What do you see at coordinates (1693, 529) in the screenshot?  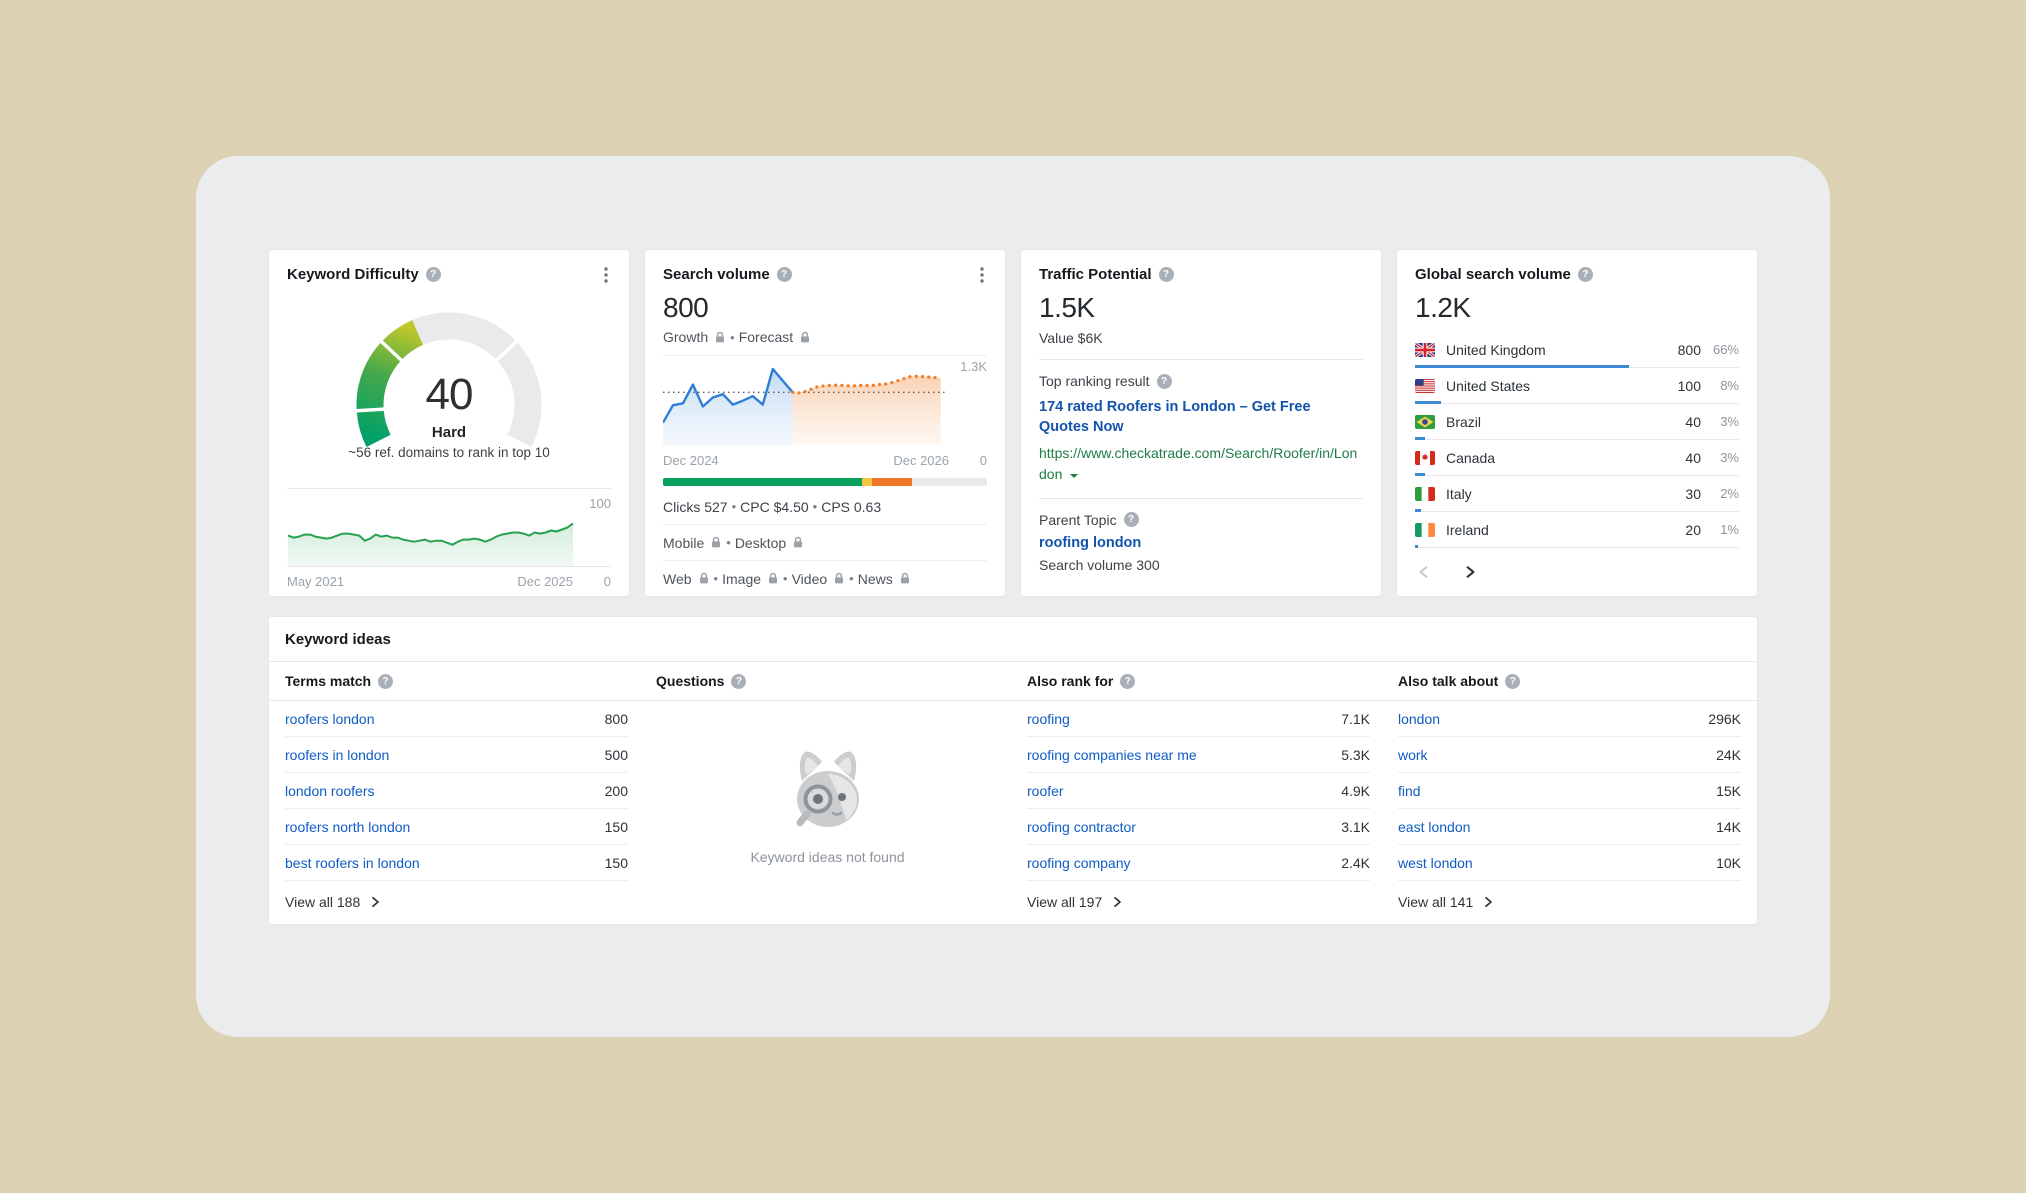 I see `country-volume: 20` at bounding box center [1693, 529].